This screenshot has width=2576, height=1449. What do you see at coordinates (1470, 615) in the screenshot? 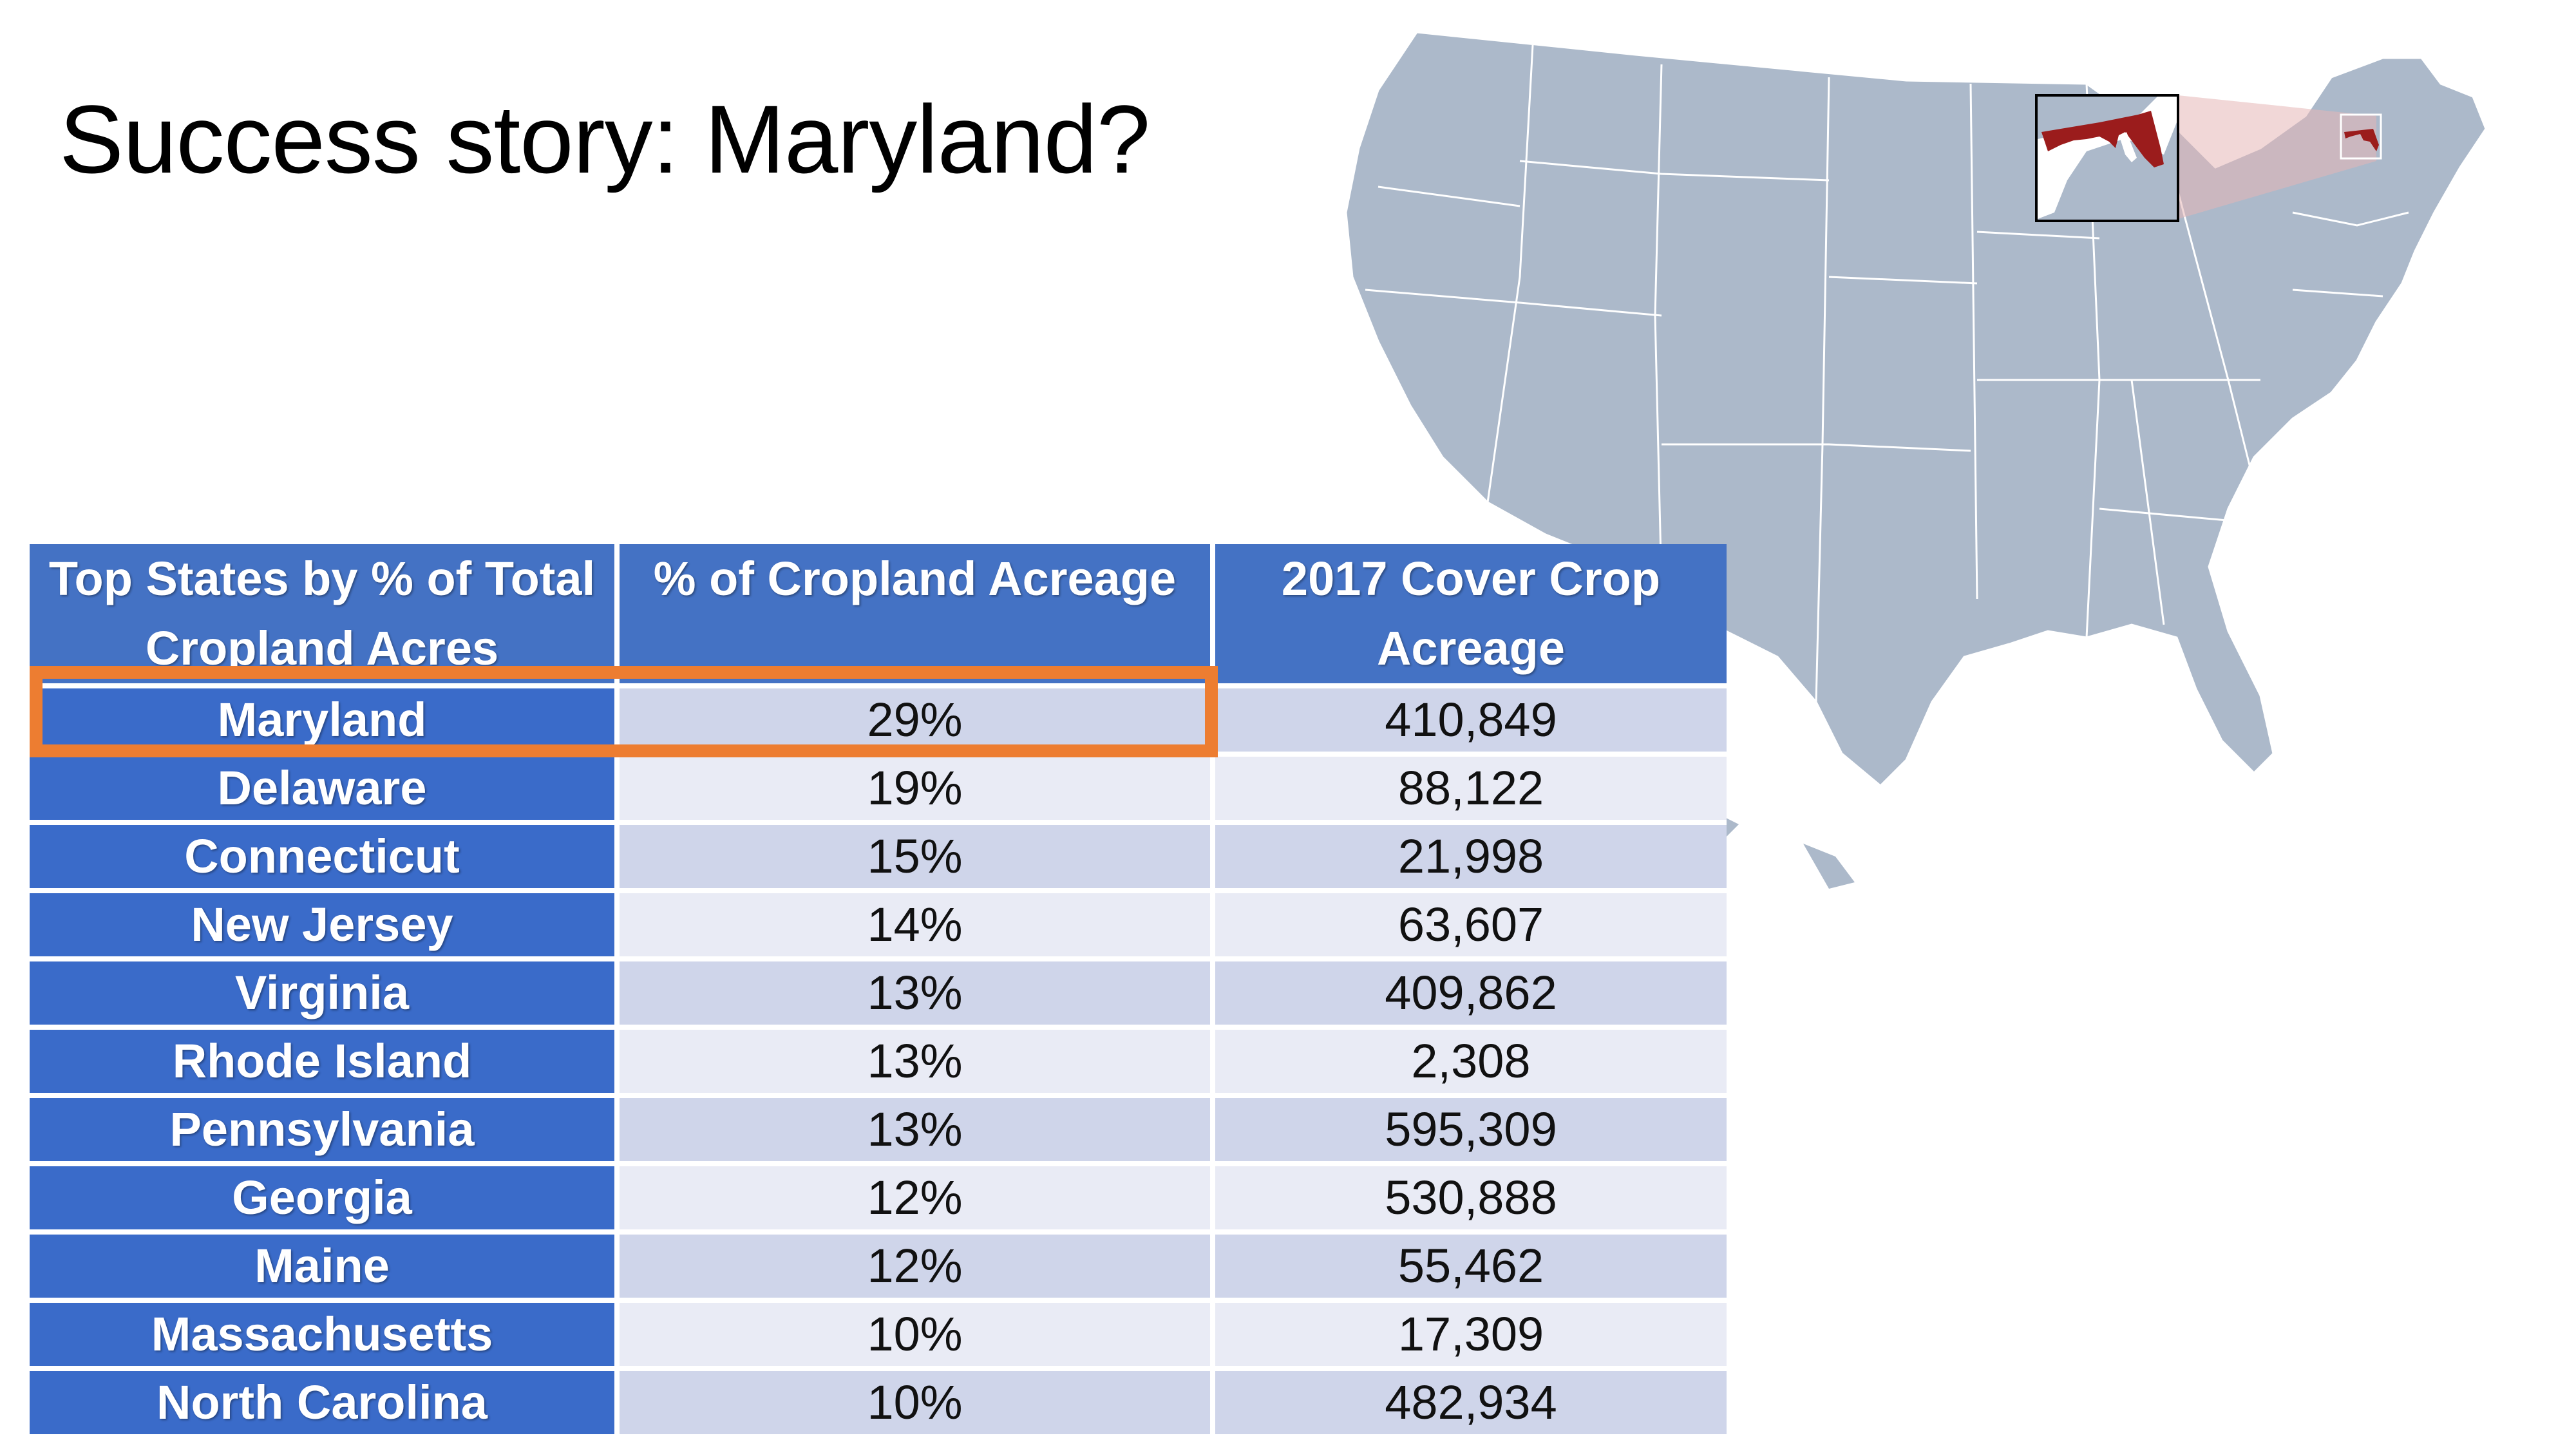
I see `header-acreage: 2017 Cover Crop Acreage` at bounding box center [1470, 615].